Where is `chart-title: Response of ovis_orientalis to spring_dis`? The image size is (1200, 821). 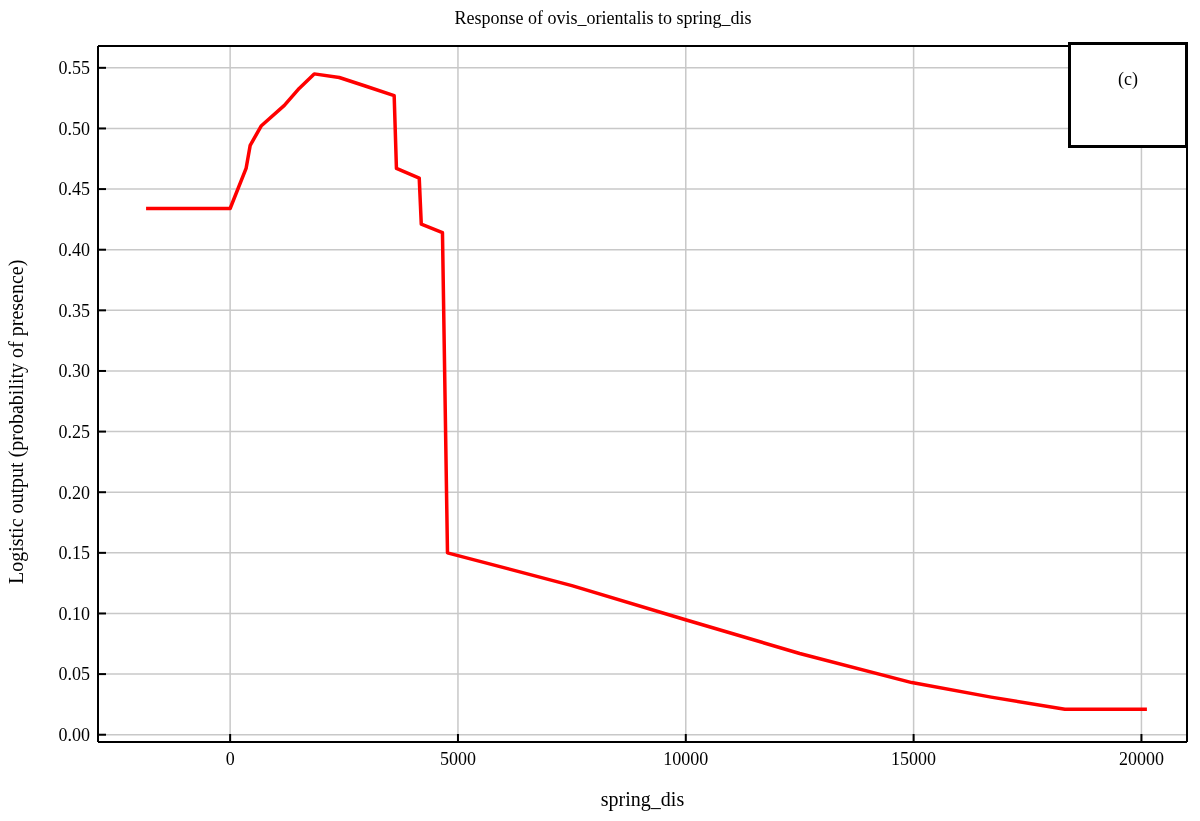
chart-title: Response of ovis_orientalis to spring_dis is located at coordinates (603, 18).